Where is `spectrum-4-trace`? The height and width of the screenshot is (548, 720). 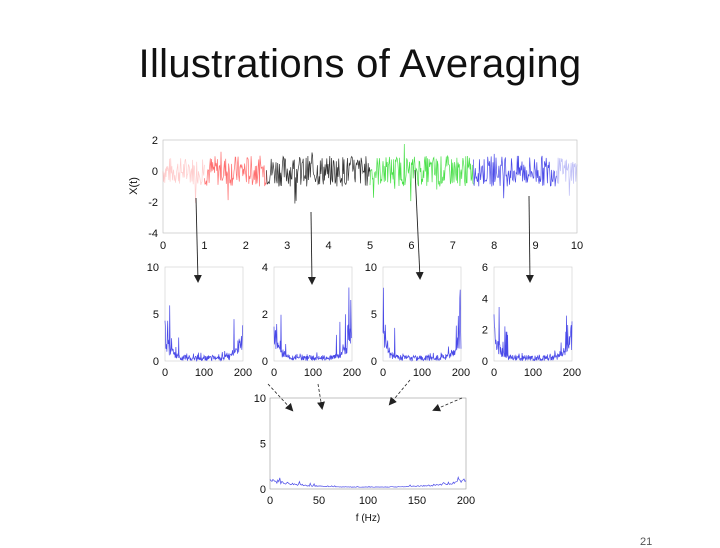
spectrum-4-trace is located at coordinates (533, 334).